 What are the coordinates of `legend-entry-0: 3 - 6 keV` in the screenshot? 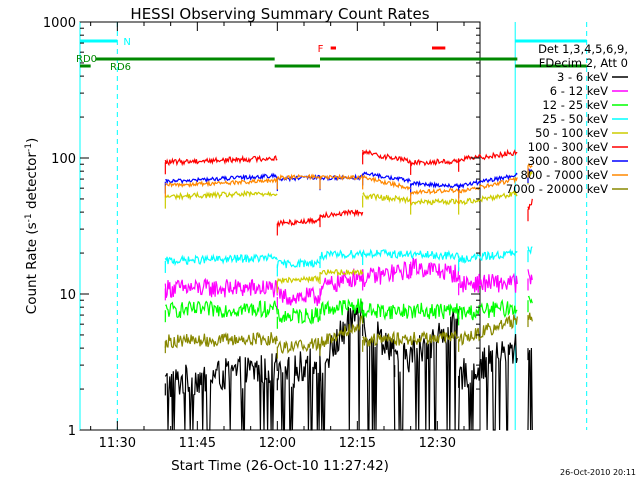 It's located at (582, 77).